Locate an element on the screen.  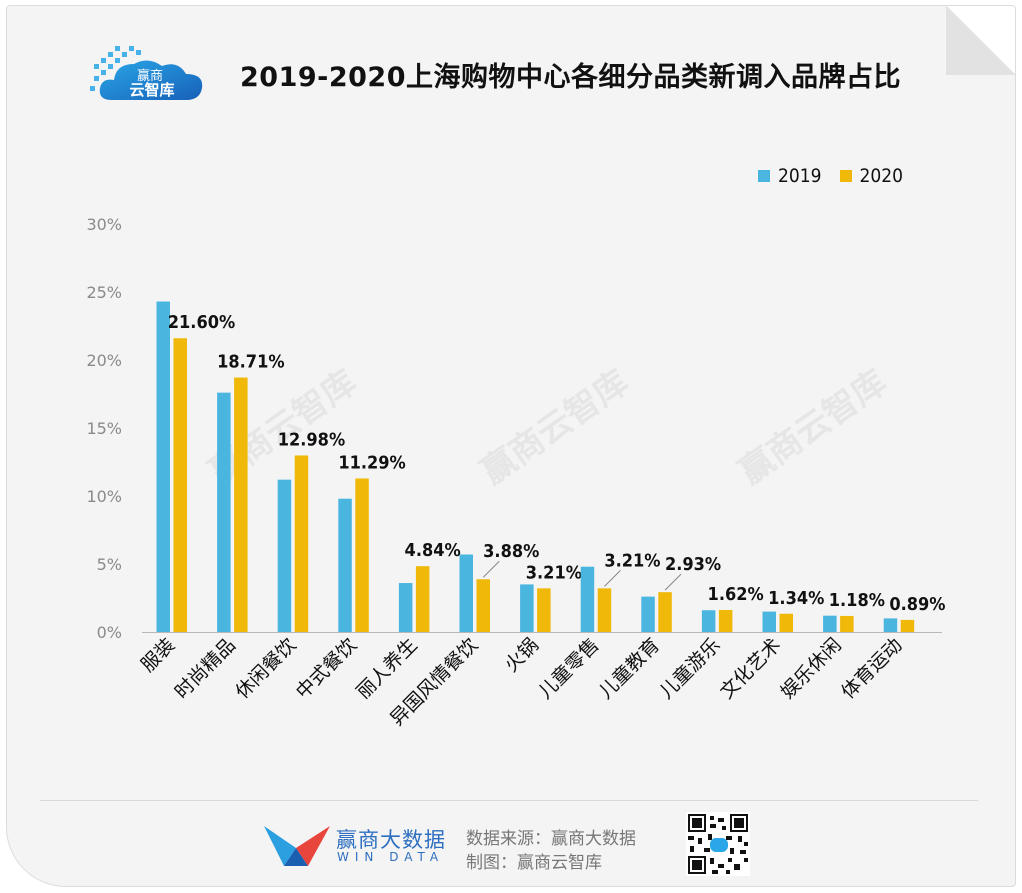
legend-label-2019: 2019 is located at coordinates (800, 176).